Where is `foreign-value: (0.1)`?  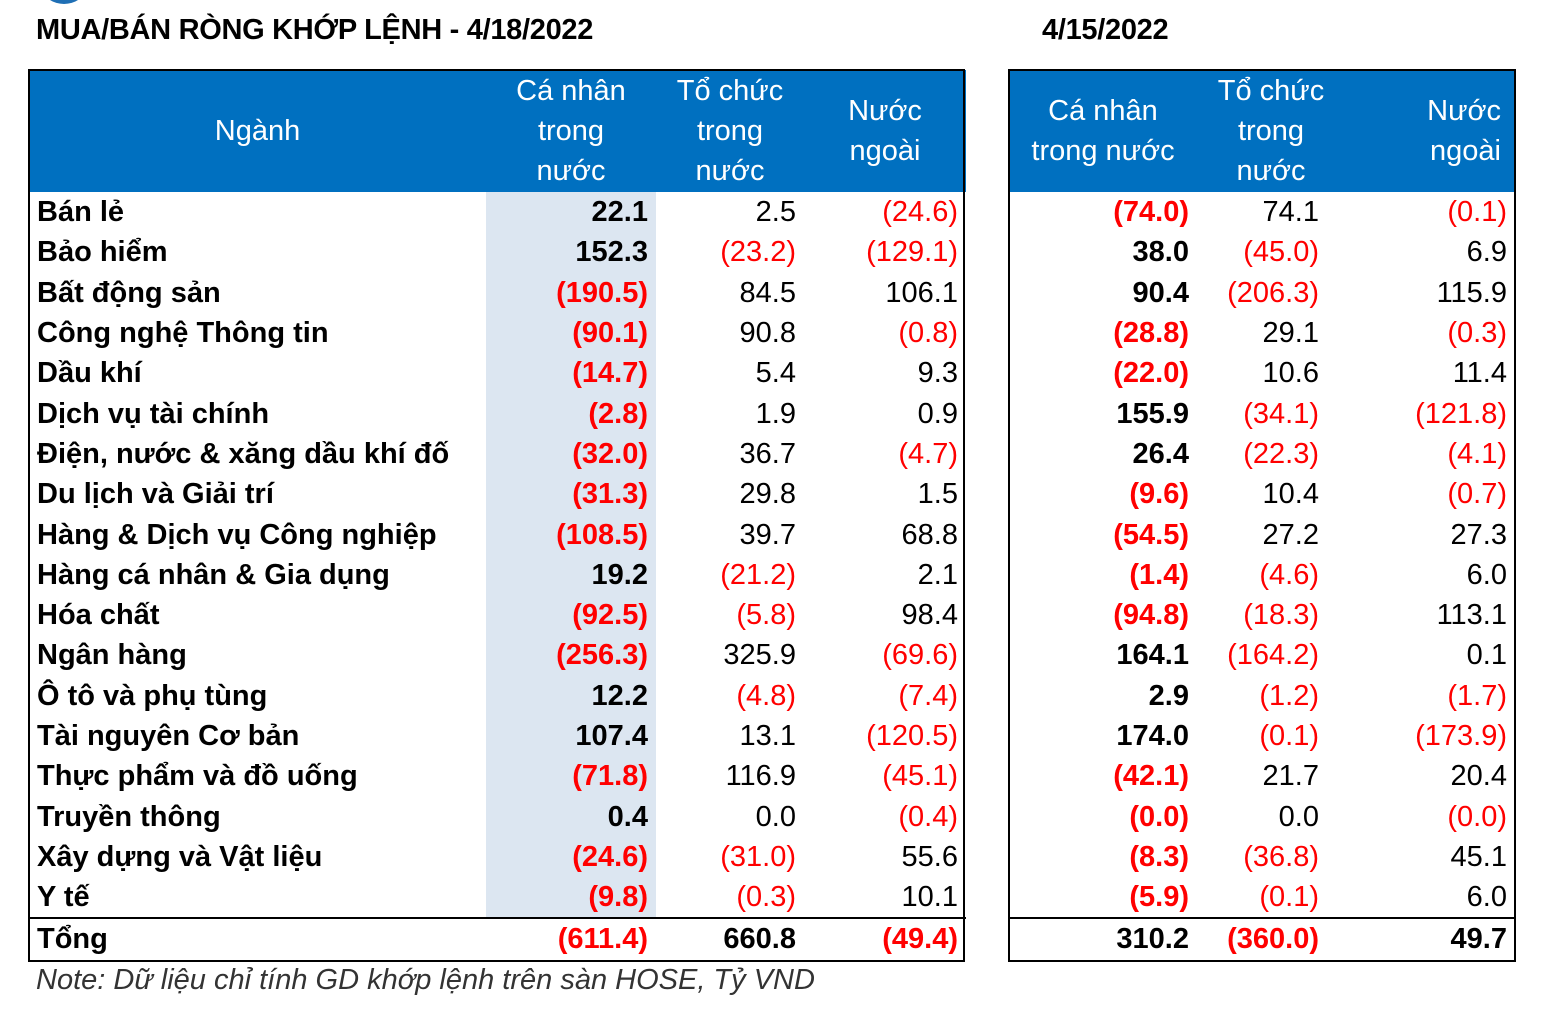 foreign-value: (0.1) is located at coordinates (1477, 212).